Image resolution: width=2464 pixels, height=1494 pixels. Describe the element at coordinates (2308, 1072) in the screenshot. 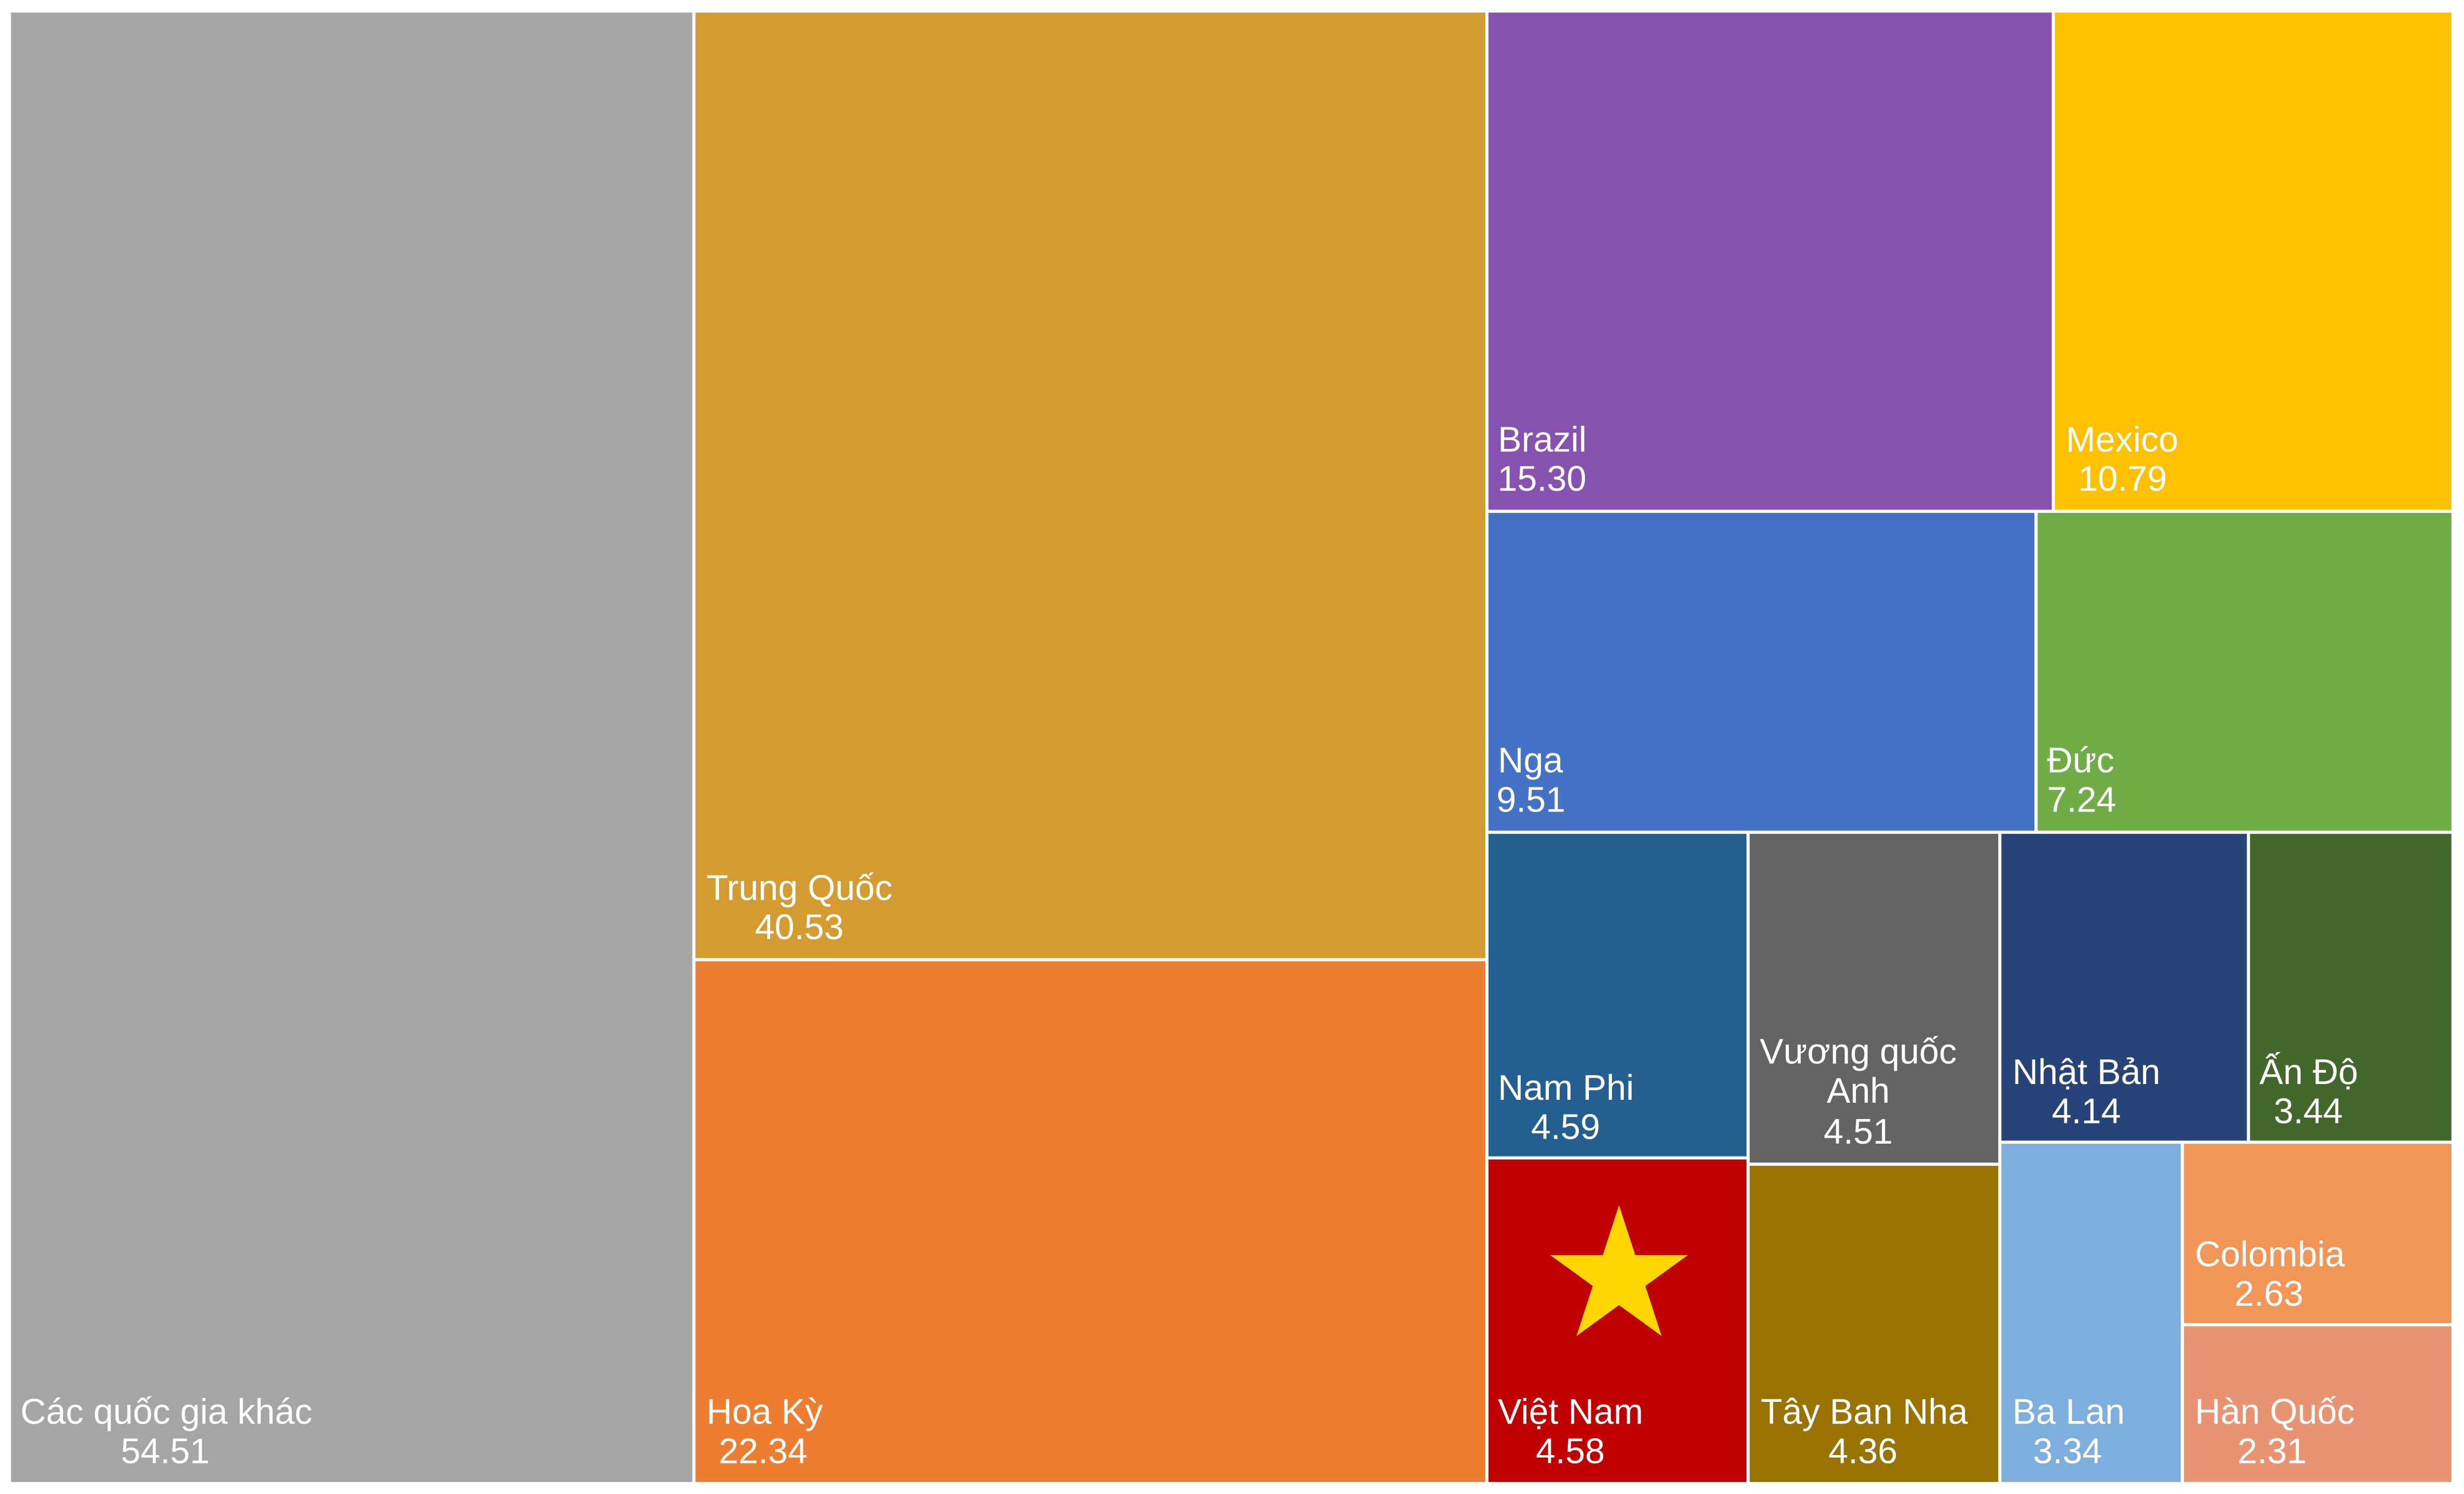

I see `tile-name-label: Ấn Độ` at that location.